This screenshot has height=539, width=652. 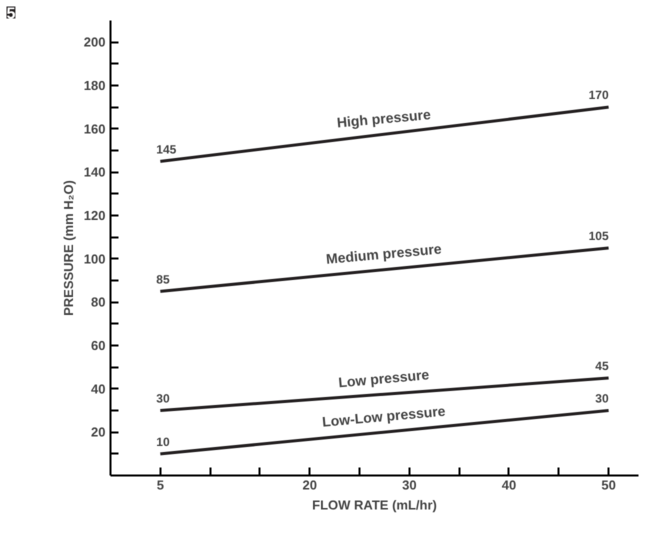 What do you see at coordinates (98, 345) in the screenshot?
I see `y-tick-label: 60` at bounding box center [98, 345].